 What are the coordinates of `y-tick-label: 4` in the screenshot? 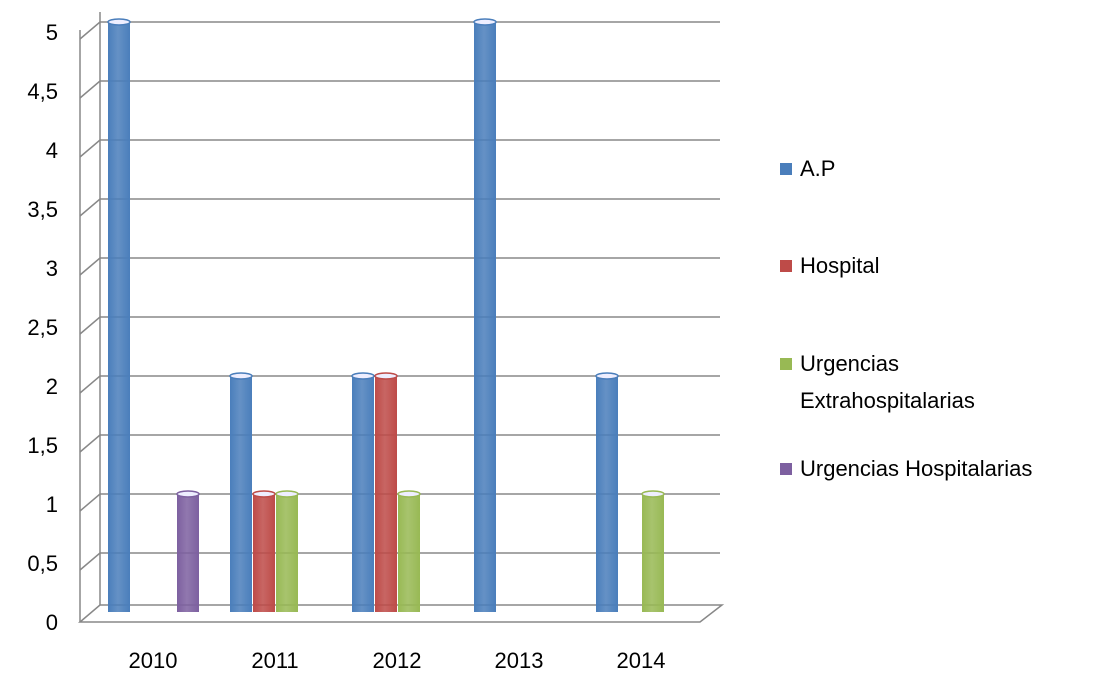 It's located at (52, 150).